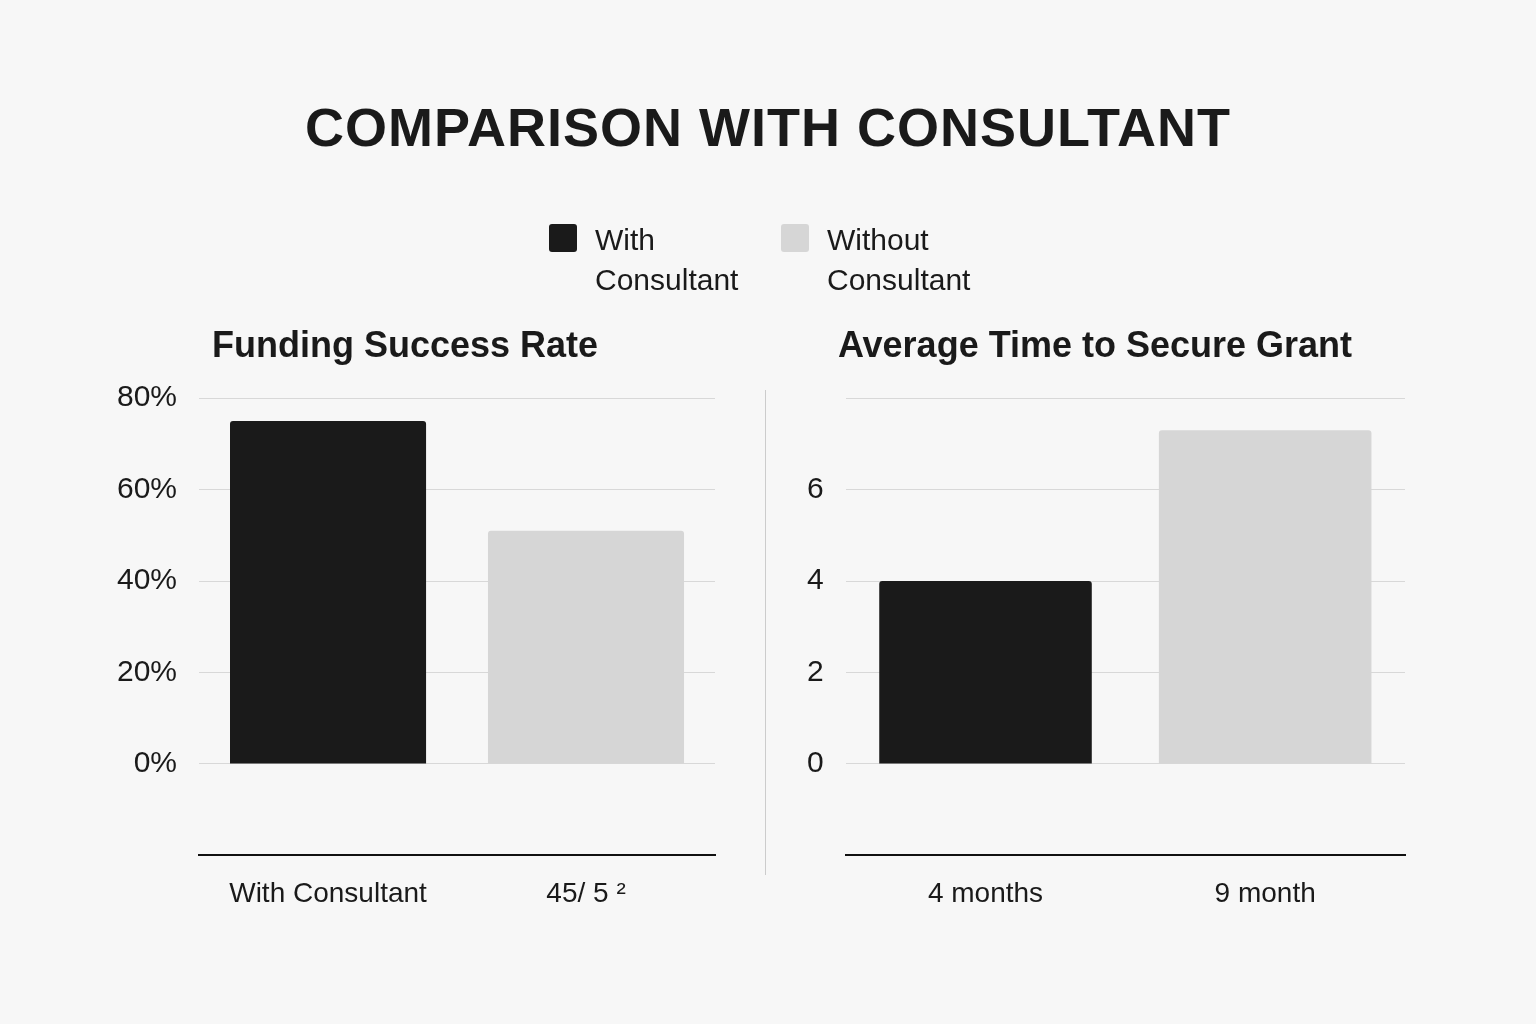  What do you see at coordinates (147, 396) in the screenshot?
I see `y-tick-label: 80%` at bounding box center [147, 396].